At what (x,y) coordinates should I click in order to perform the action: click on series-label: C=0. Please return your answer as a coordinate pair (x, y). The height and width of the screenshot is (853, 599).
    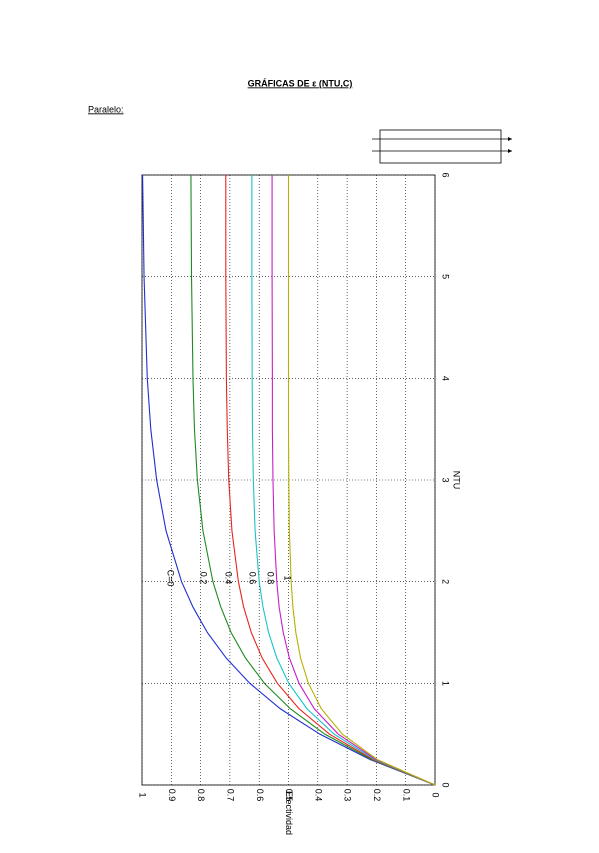
    Looking at the image, I should click on (171, 578).